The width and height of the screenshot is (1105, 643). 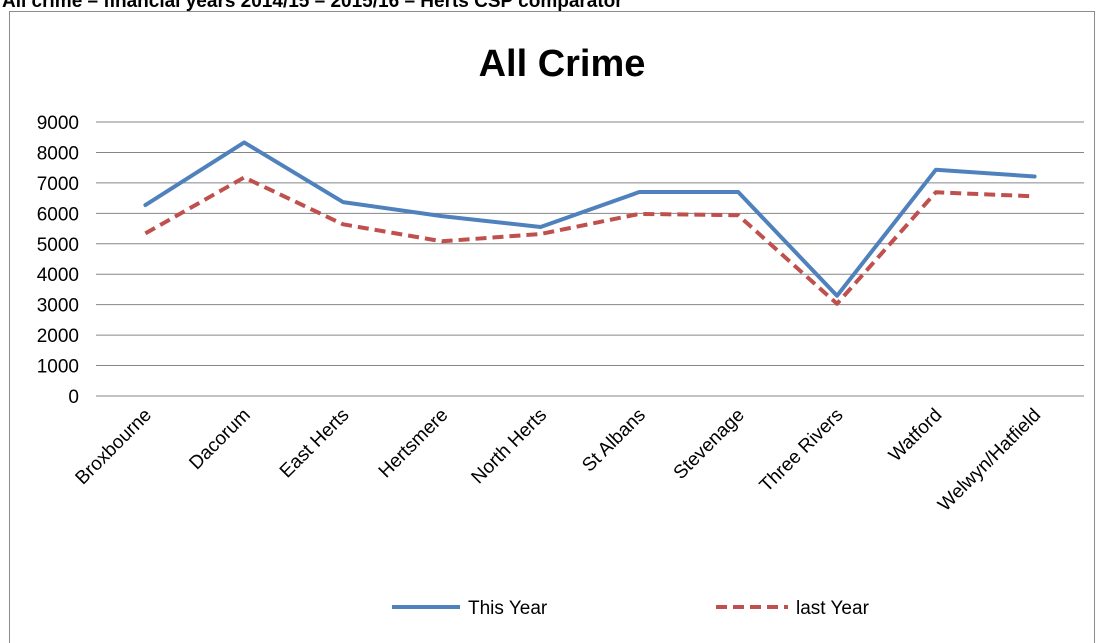 I want to click on legend-entry: This Year, so click(x=470, y=608).